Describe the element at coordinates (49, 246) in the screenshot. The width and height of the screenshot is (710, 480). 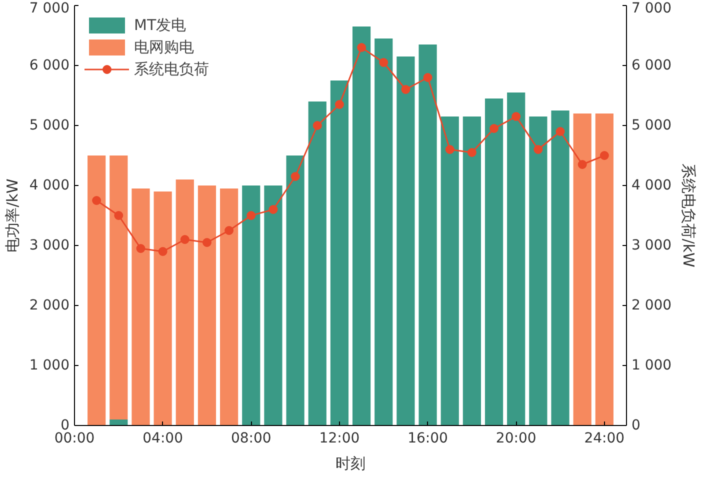
I see `y-tick-label: 3 000` at that location.